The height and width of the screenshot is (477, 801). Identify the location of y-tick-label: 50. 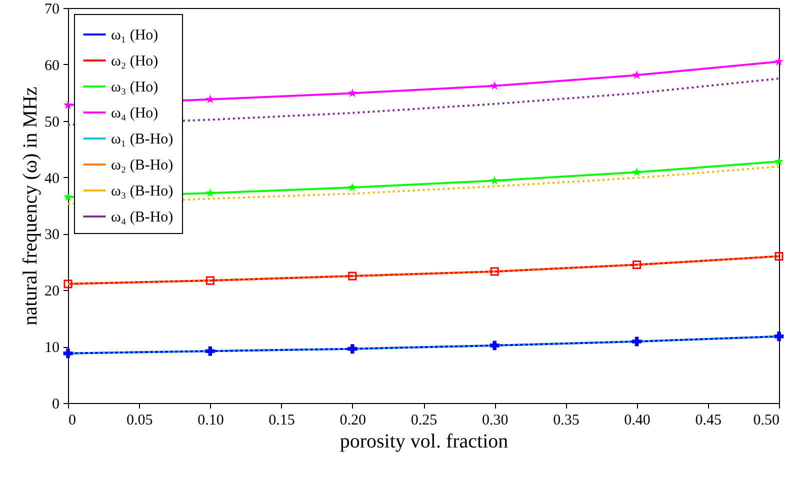
(52, 122).